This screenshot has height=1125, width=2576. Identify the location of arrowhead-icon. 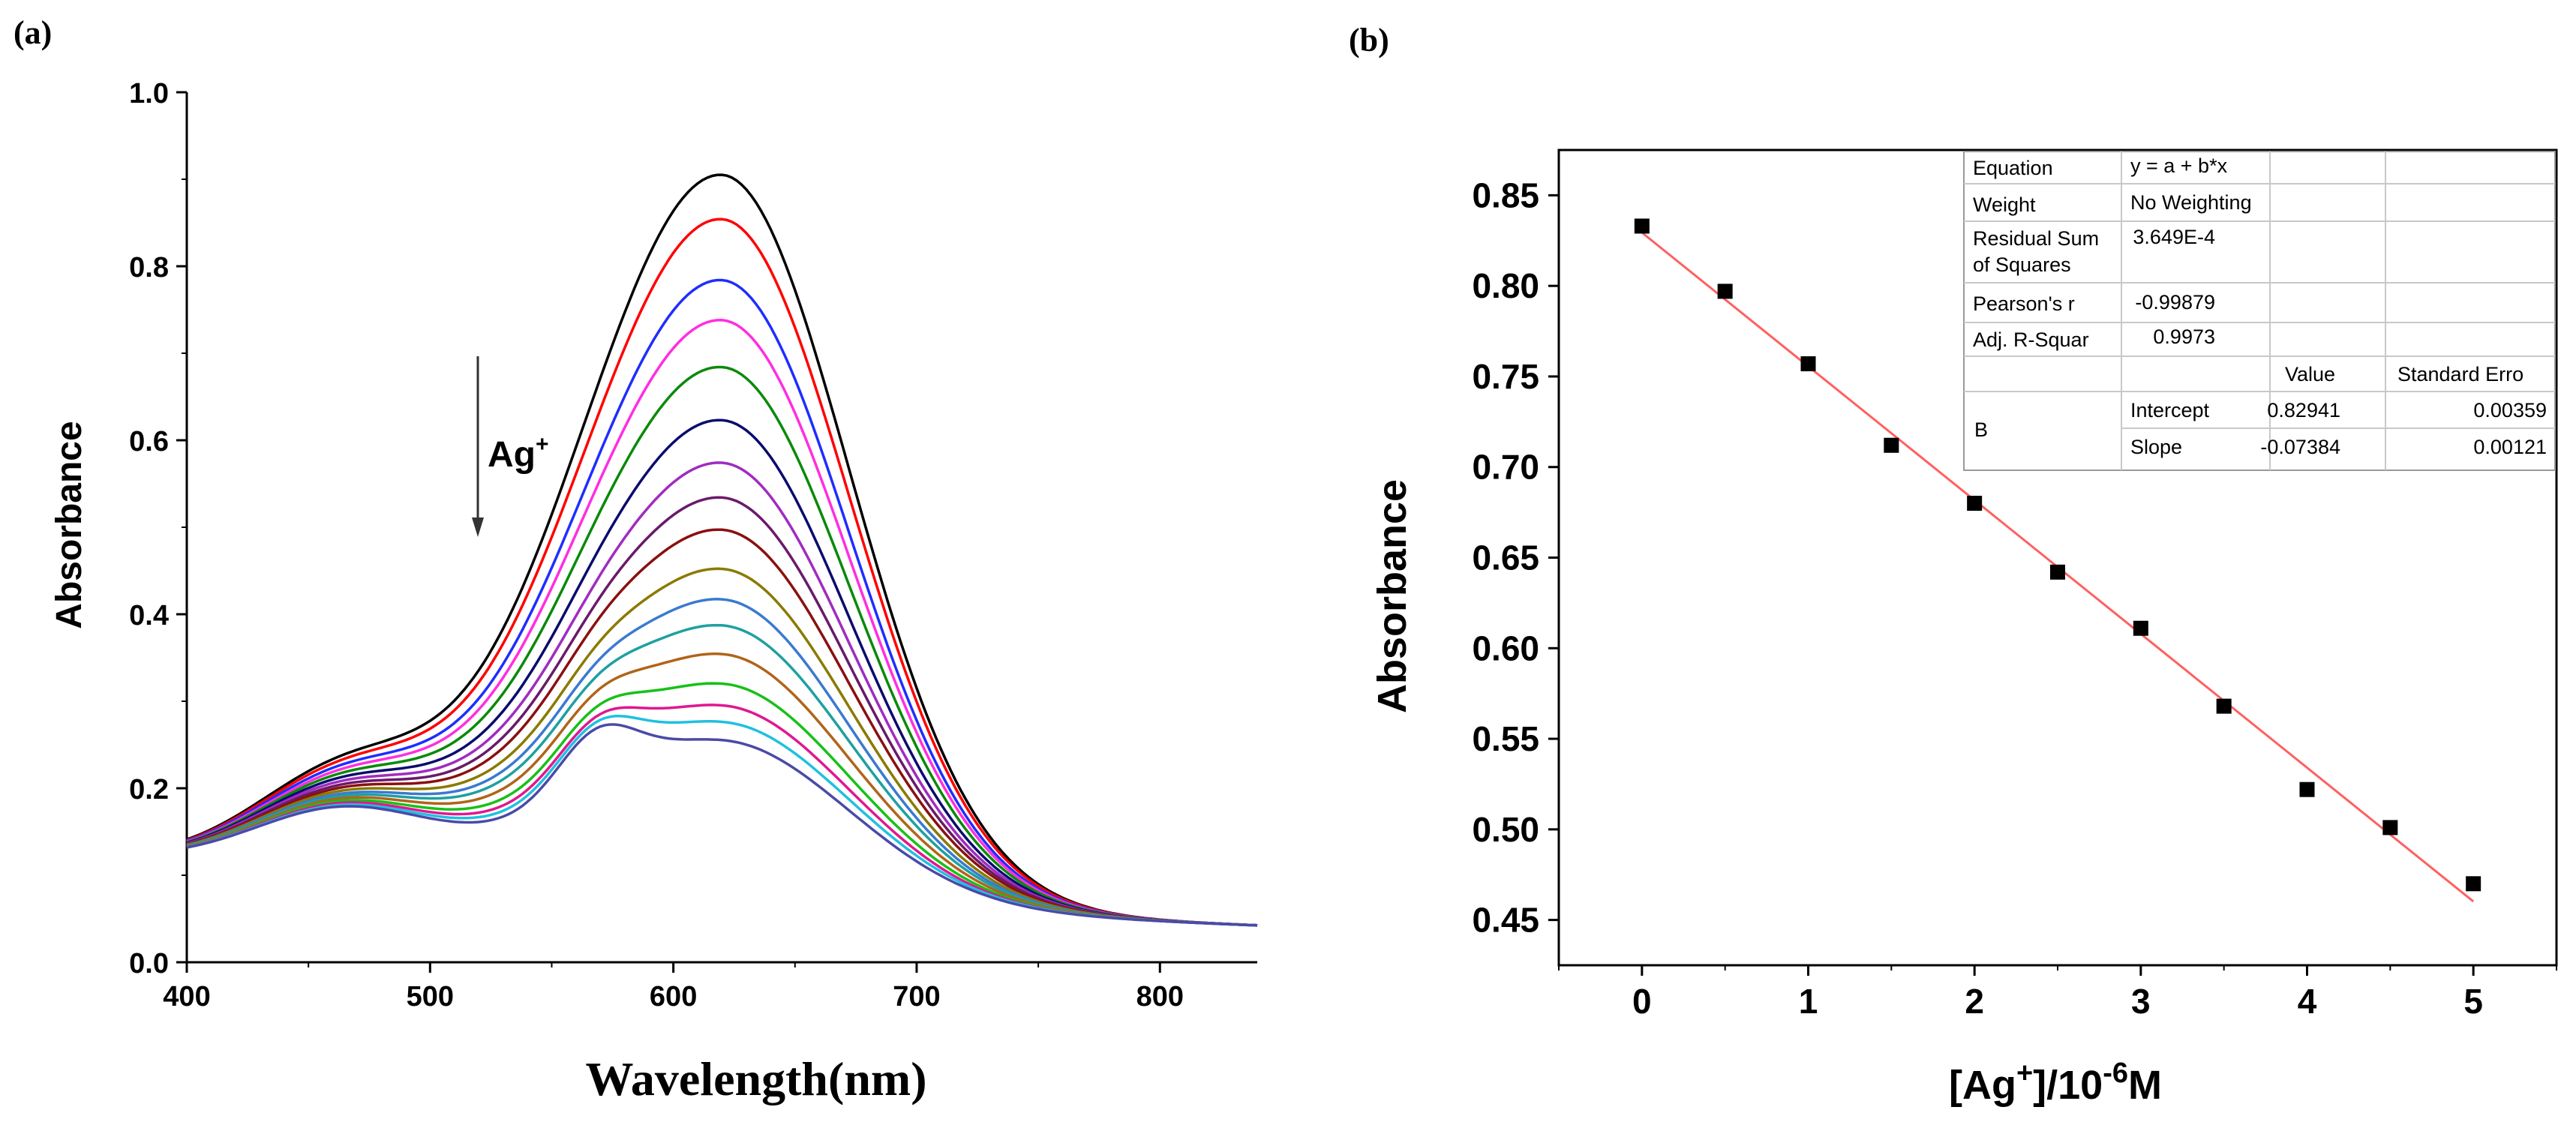
(478, 527).